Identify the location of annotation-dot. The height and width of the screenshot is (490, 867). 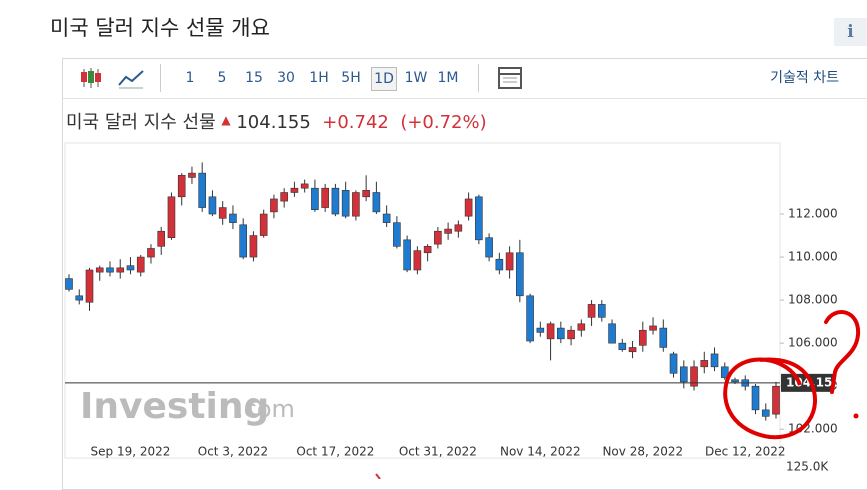
(856, 416).